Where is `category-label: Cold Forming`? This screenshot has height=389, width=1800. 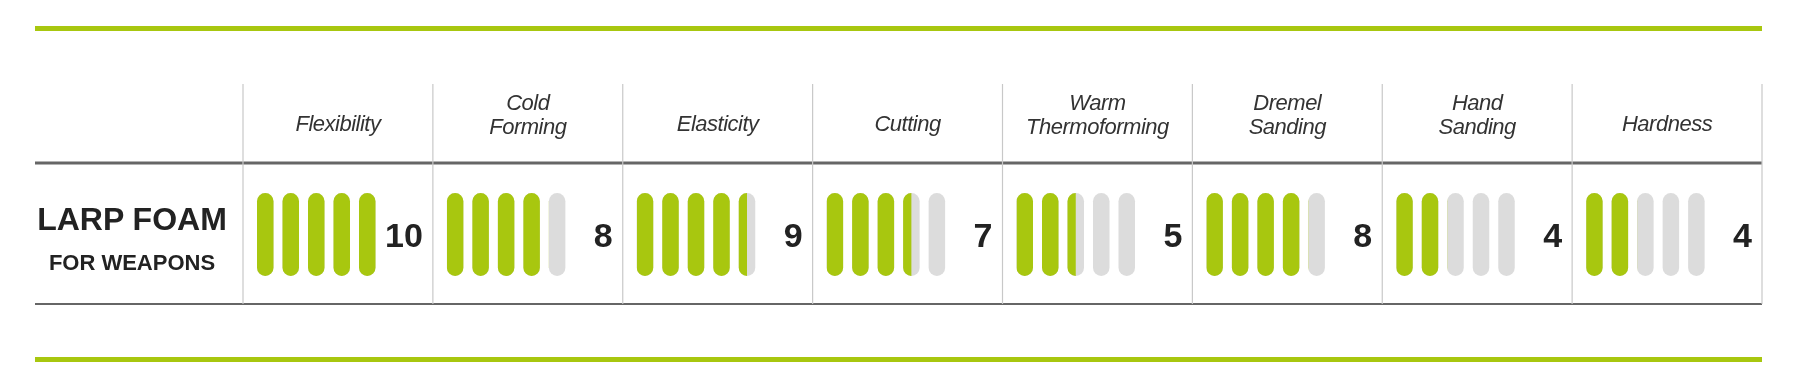
category-label: Cold Forming is located at coordinates (528, 114).